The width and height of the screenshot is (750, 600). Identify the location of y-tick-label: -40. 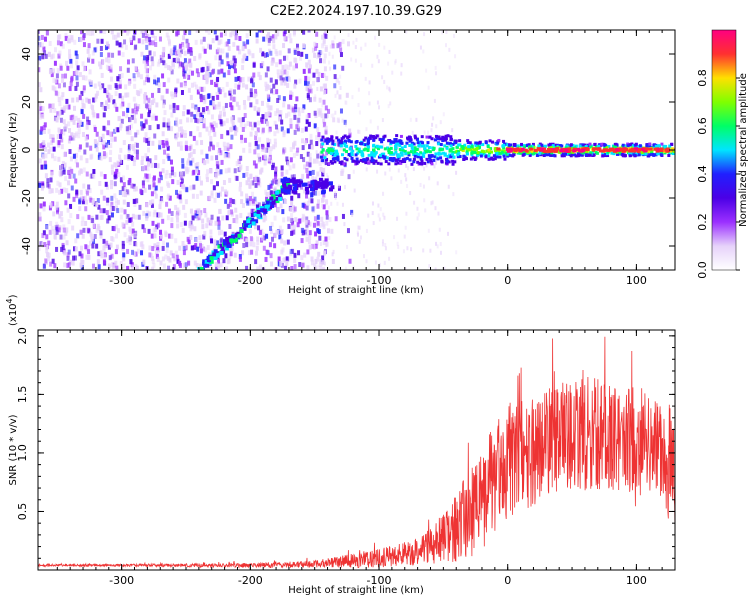
(26, 246).